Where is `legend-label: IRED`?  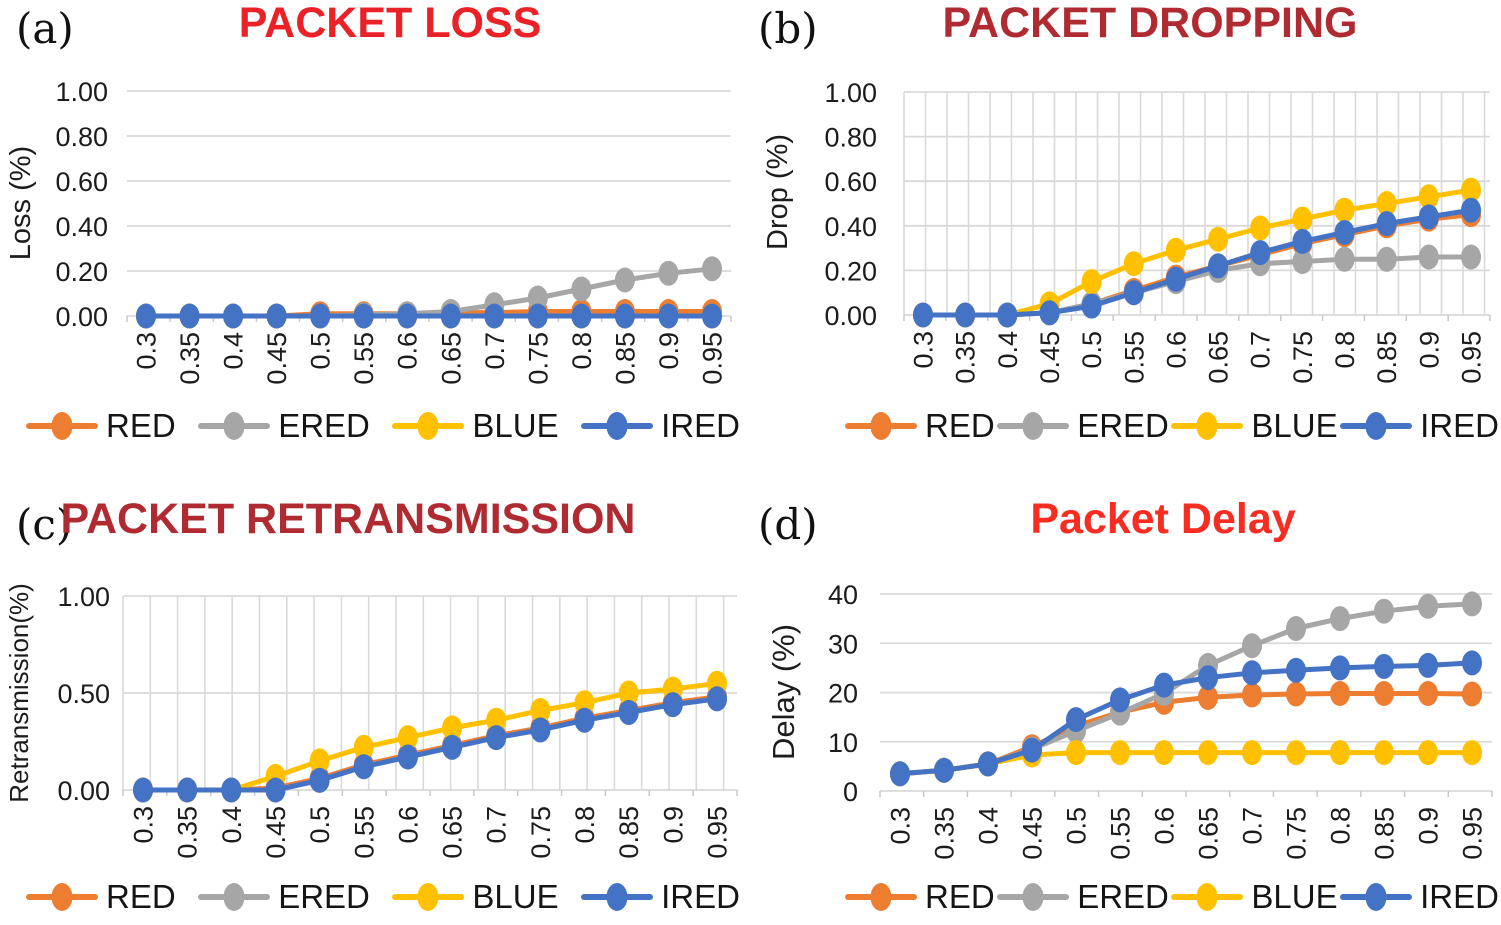
legend-label: IRED is located at coordinates (1459, 896).